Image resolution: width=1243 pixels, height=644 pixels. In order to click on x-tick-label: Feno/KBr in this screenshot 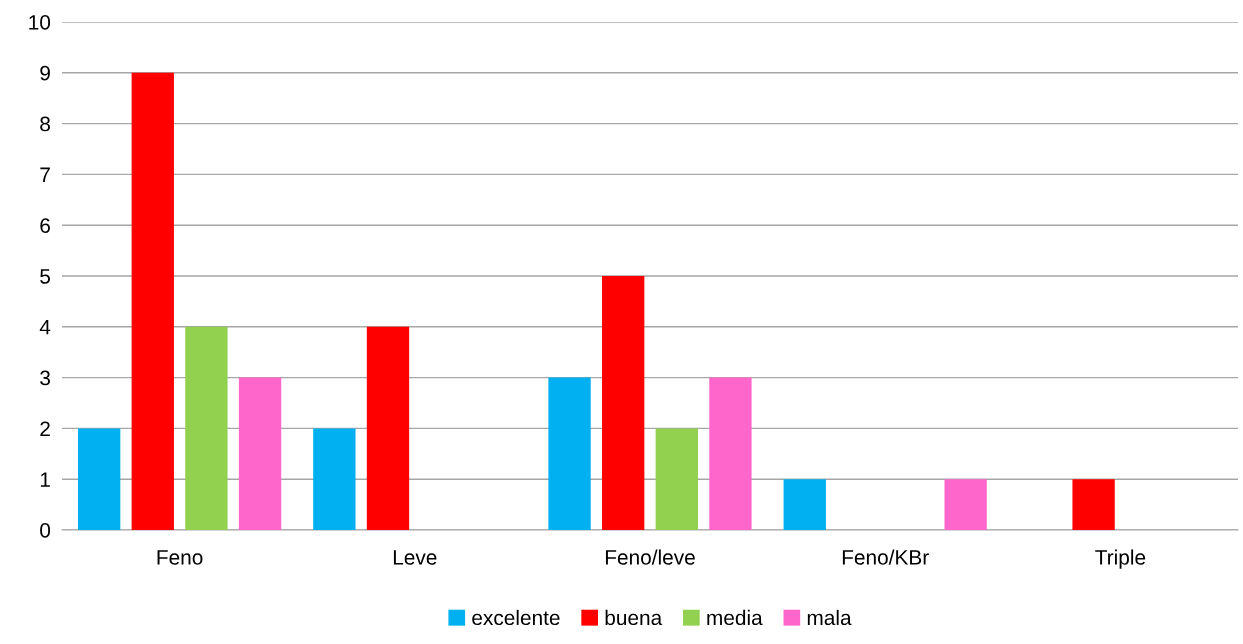, I will do `click(885, 557)`.